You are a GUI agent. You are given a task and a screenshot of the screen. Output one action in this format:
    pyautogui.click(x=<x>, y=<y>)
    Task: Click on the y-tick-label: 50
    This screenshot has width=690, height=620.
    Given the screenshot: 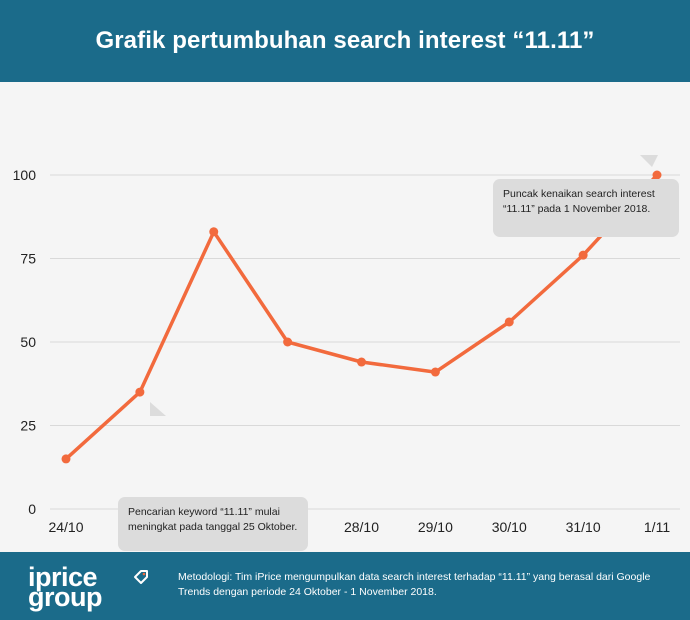 What is the action you would take?
    pyautogui.click(x=28, y=342)
    